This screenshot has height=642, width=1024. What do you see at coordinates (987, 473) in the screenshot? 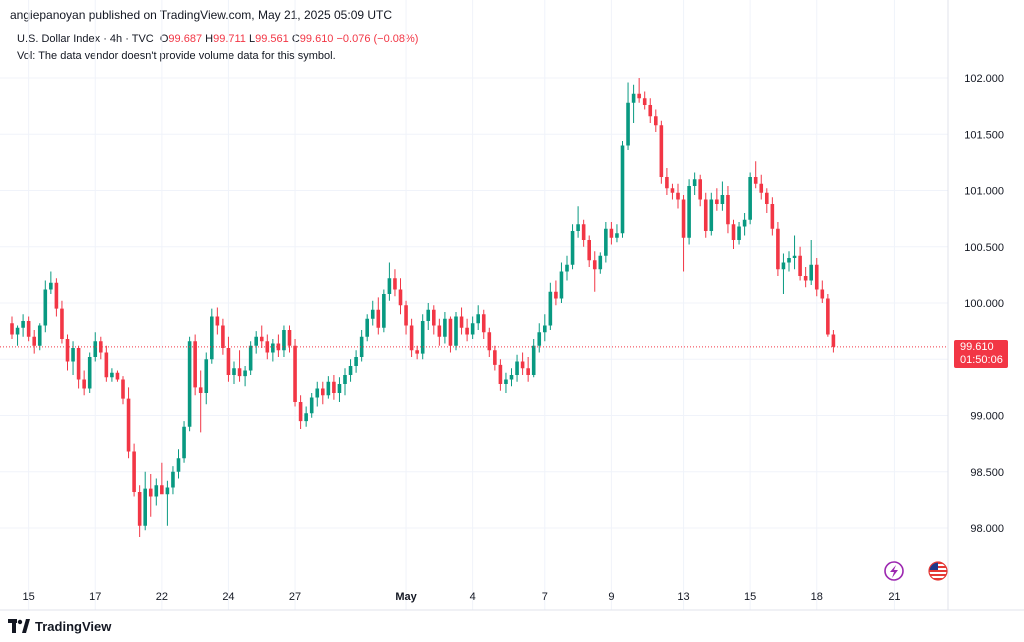
I see `price-tick-label: 98.500` at bounding box center [987, 473].